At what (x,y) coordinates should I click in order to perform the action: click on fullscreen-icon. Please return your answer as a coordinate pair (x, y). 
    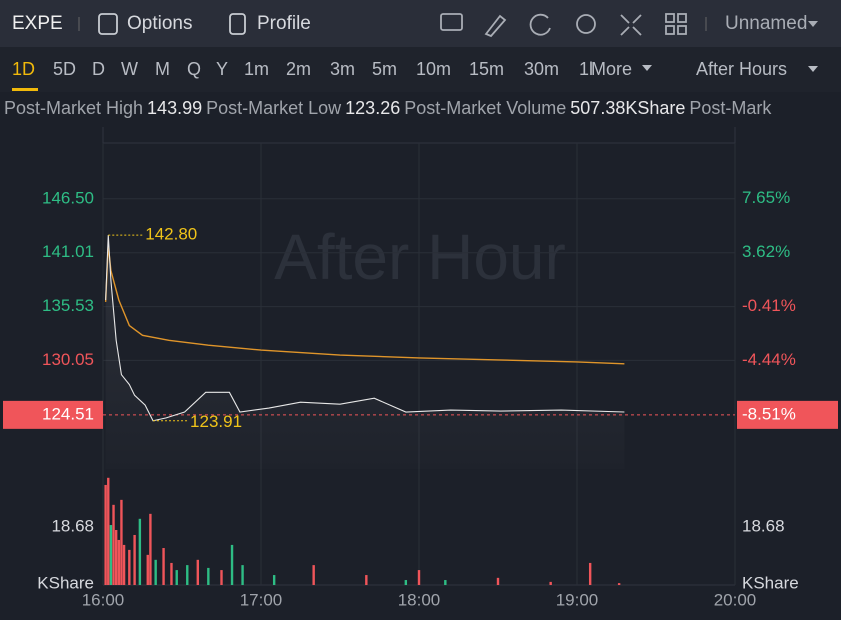
    Looking at the image, I should click on (631, 25).